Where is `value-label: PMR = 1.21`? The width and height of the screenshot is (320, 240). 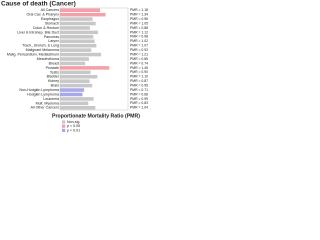 value-label: PMR = 1.21 is located at coordinates (139, 54).